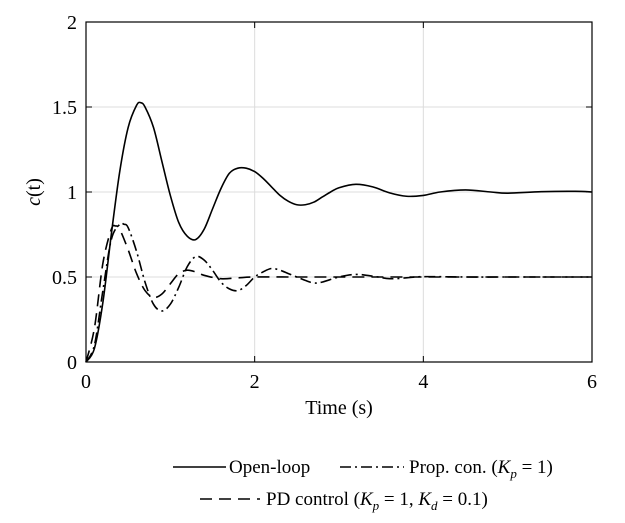 The width and height of the screenshot is (625, 523). What do you see at coordinates (86, 382) in the screenshot?
I see `x-tick-label-0: 0` at bounding box center [86, 382].